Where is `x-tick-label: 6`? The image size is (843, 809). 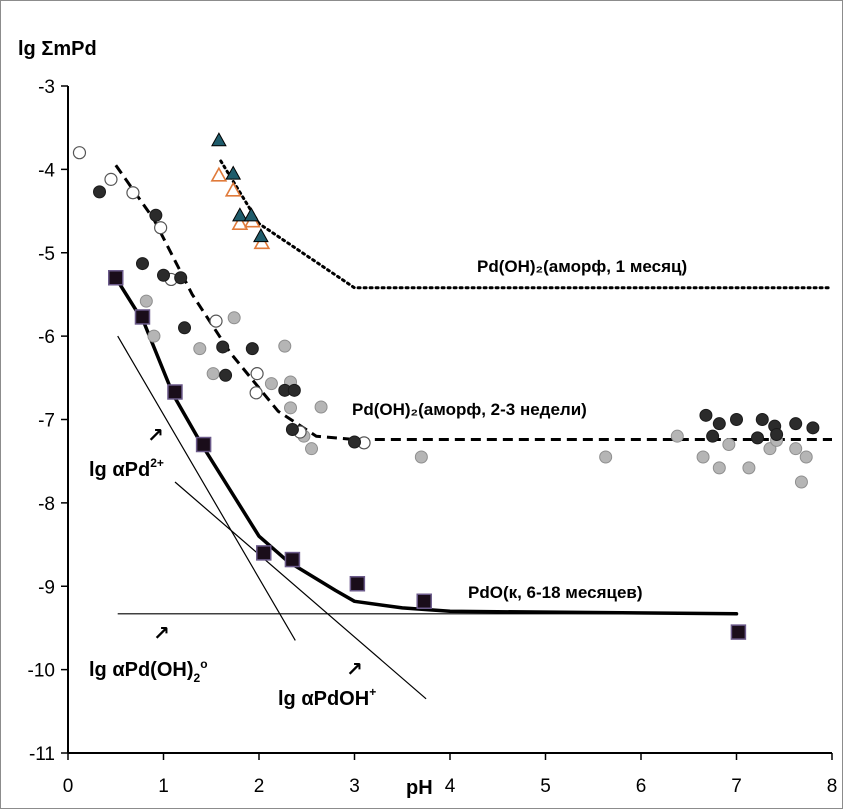
x-tick-label: 6 is located at coordinates (641, 786).